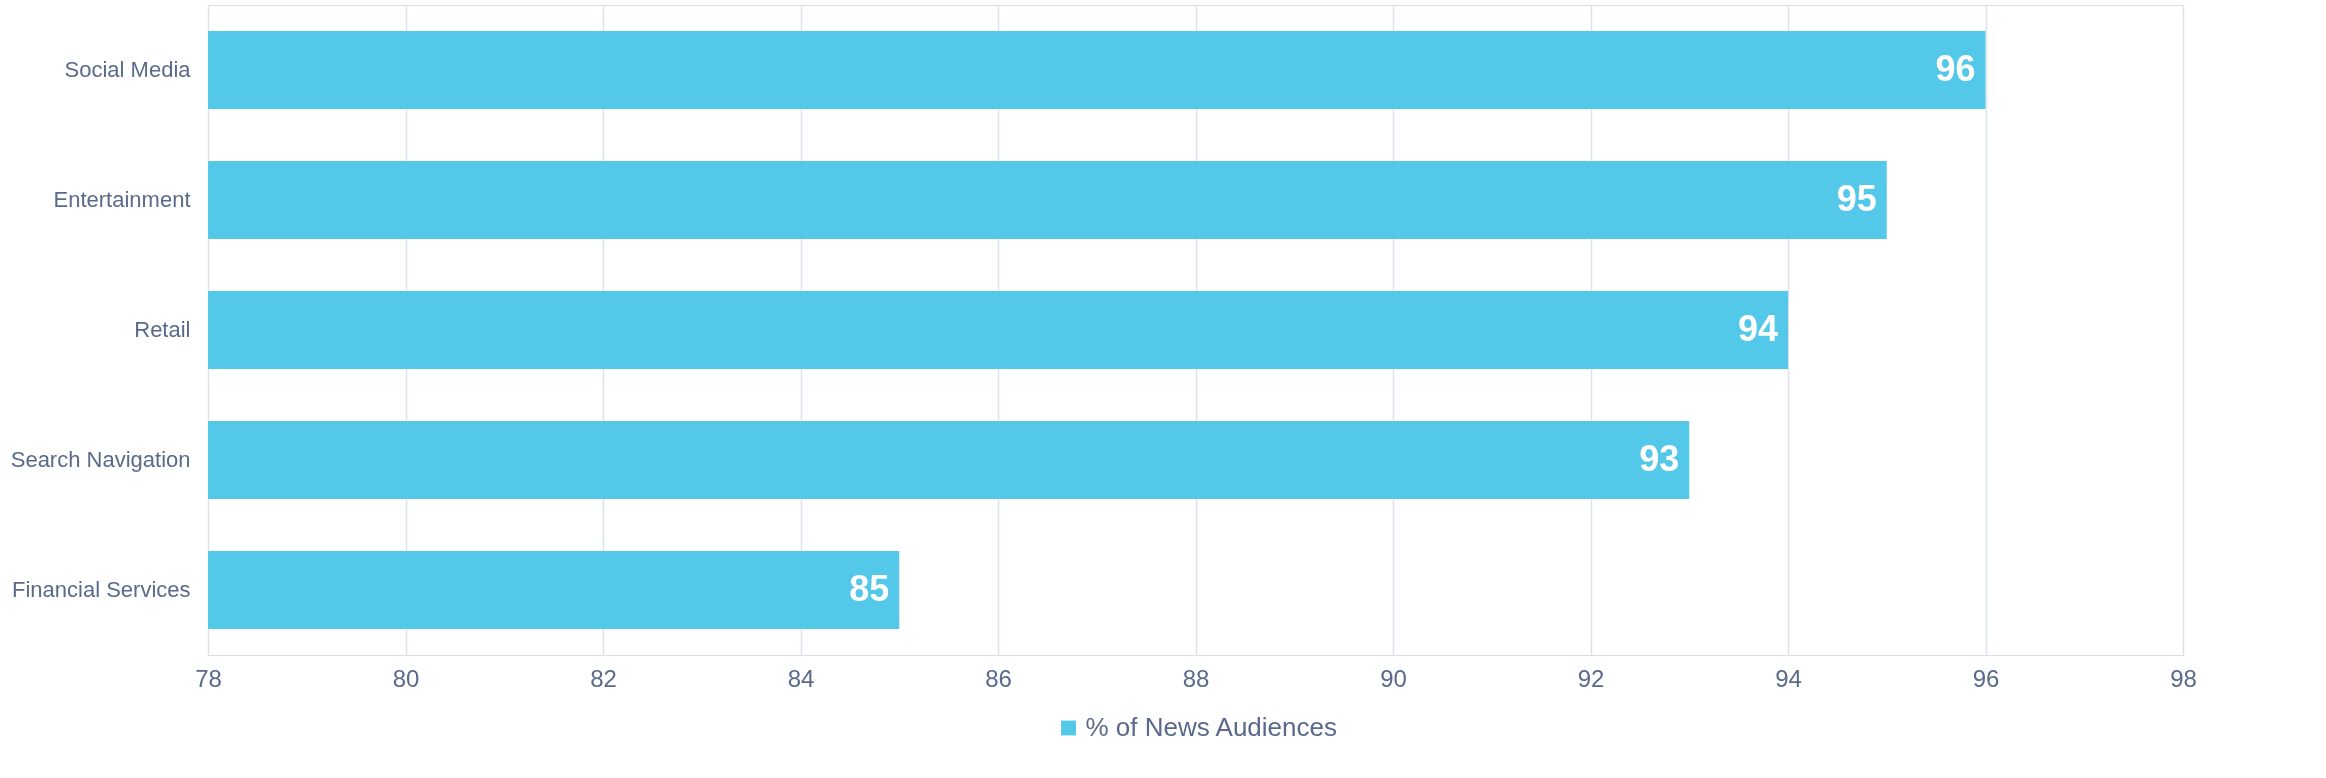 The height and width of the screenshot is (778, 2326). Describe the element at coordinates (1788, 678) in the screenshot. I see `x-tick-label: 94` at that location.